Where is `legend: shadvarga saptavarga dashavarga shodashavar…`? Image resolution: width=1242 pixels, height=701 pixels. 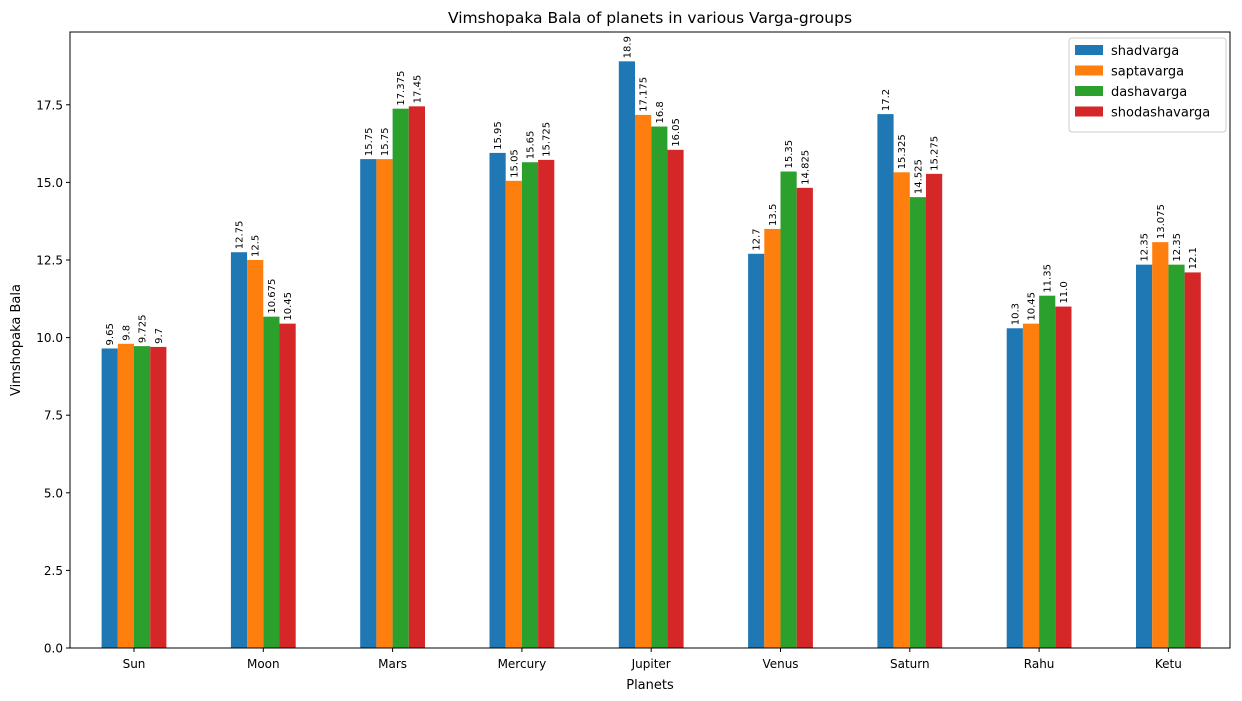 legend: shadvarga saptavarga dashavarga shodashavar… is located at coordinates (1147, 85).